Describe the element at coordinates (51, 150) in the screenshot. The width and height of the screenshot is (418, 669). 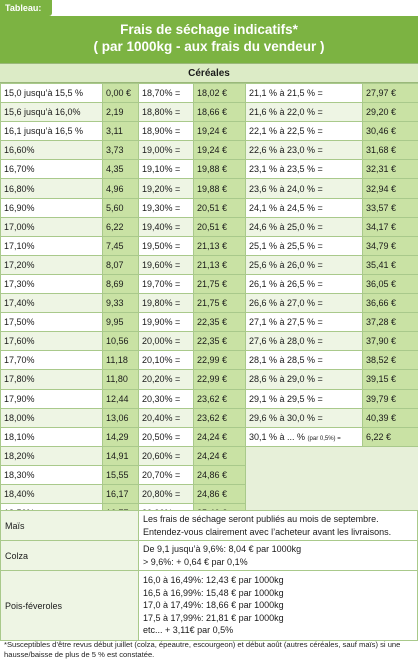
I see `humidity-range-cell: 16,60%` at that location.